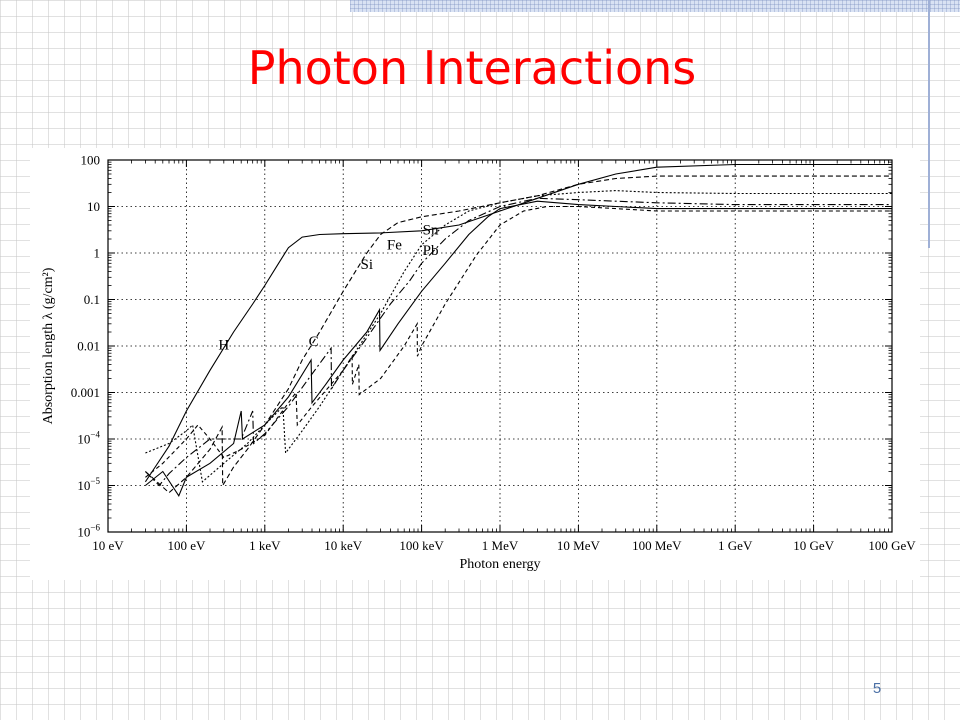 The height and width of the screenshot is (720, 960). I want to click on x-tick-label: 100 MeV, so click(657, 545).